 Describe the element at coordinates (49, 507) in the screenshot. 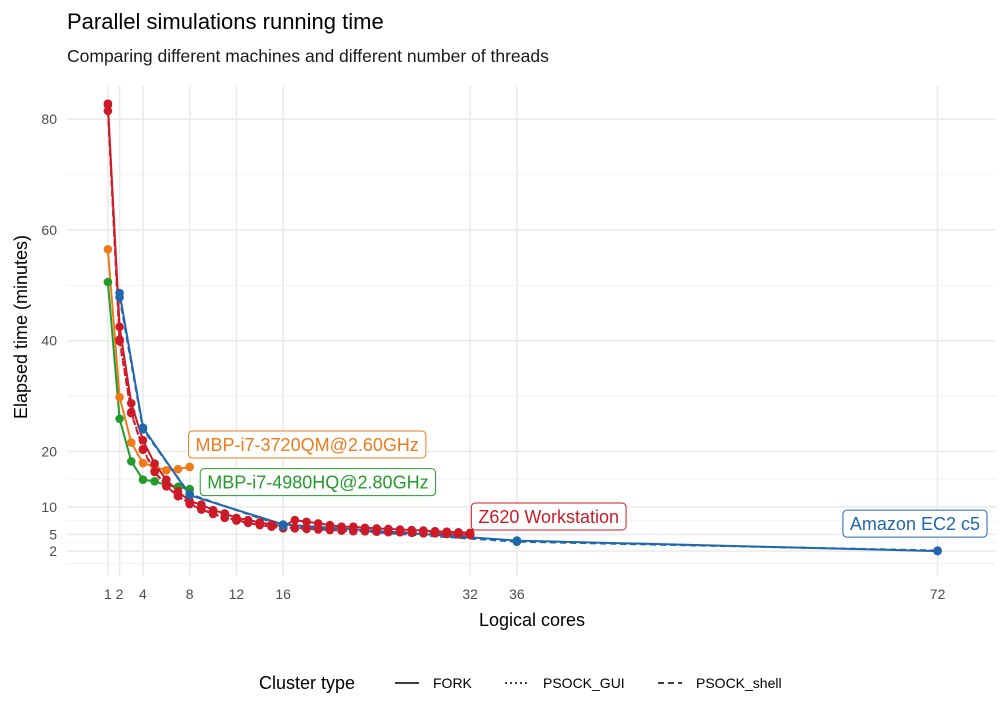

I see `y-tick-label: 10` at that location.